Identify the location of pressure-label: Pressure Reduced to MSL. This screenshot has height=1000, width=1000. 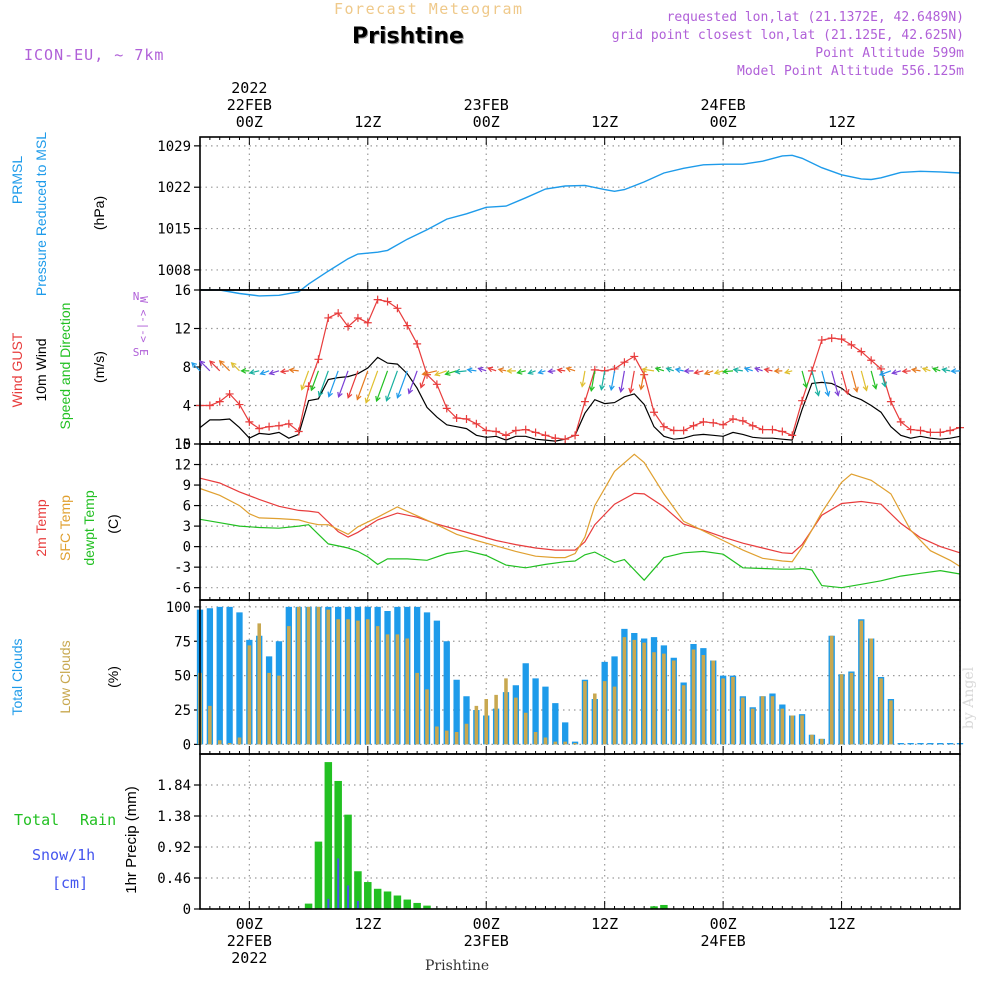
(41, 214).